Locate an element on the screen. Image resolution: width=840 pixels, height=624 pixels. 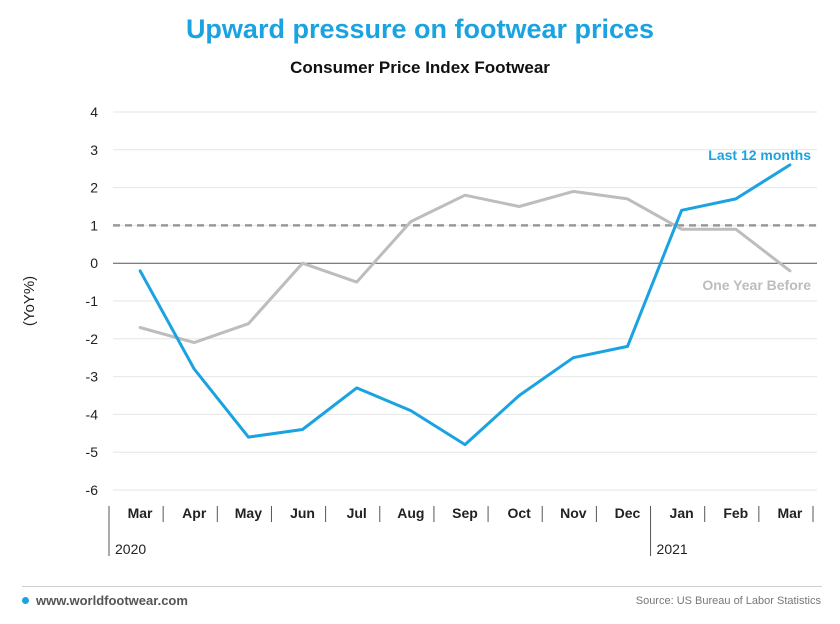
y-tick-label: -1 is located at coordinates (92, 301).